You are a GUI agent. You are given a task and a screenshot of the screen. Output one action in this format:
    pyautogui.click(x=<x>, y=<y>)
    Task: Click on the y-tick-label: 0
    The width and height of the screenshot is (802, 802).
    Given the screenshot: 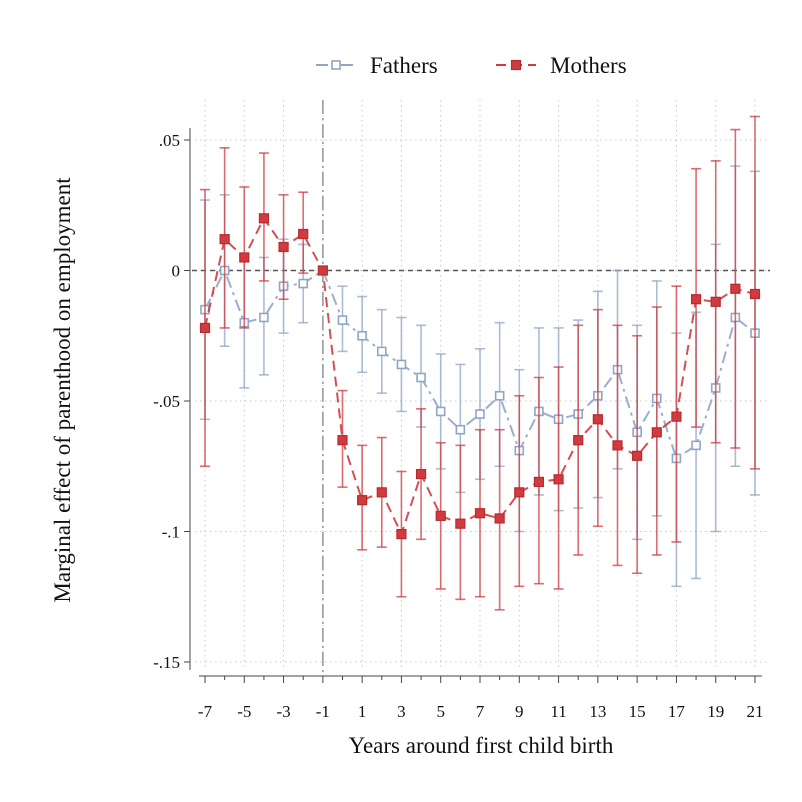 What is the action you would take?
    pyautogui.click(x=176, y=271)
    